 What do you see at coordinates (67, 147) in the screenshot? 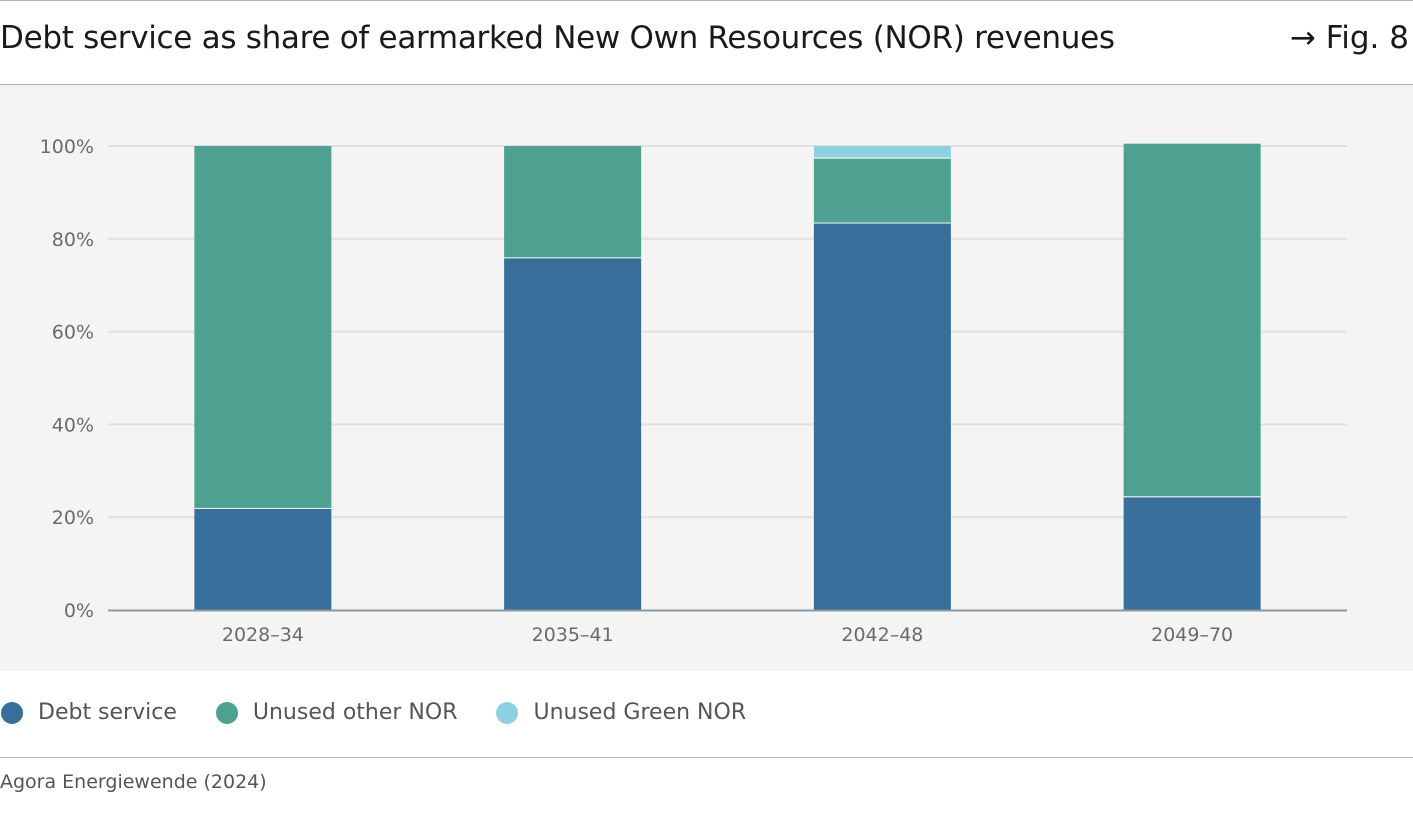
I see `y-tick-label: 100%` at bounding box center [67, 147].